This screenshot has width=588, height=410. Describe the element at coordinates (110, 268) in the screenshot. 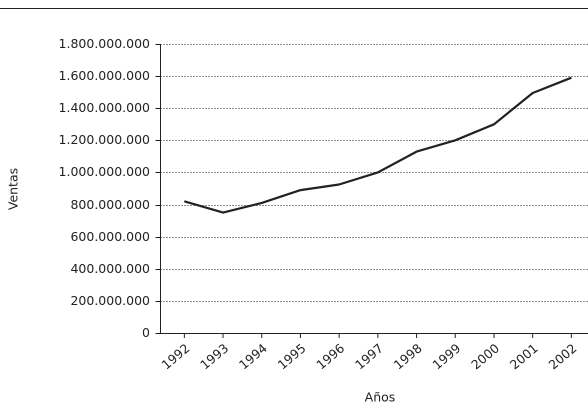

I see `y-tick-label: 400.000.000` at that location.